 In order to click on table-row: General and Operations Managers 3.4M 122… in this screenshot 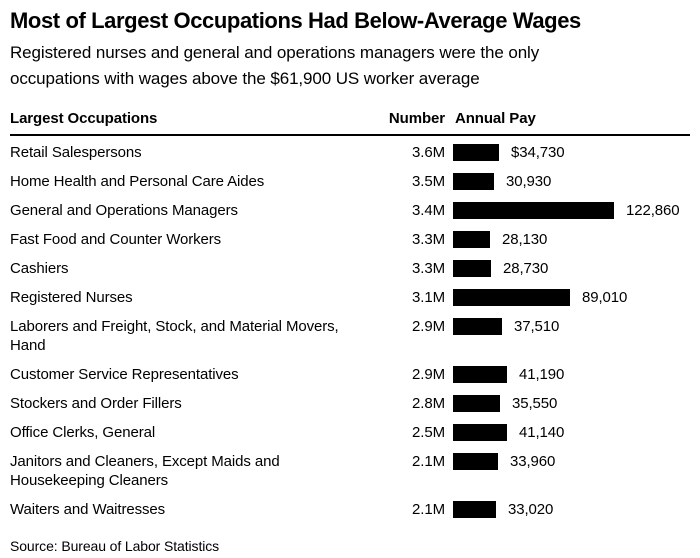, I will do `click(350, 210)`.